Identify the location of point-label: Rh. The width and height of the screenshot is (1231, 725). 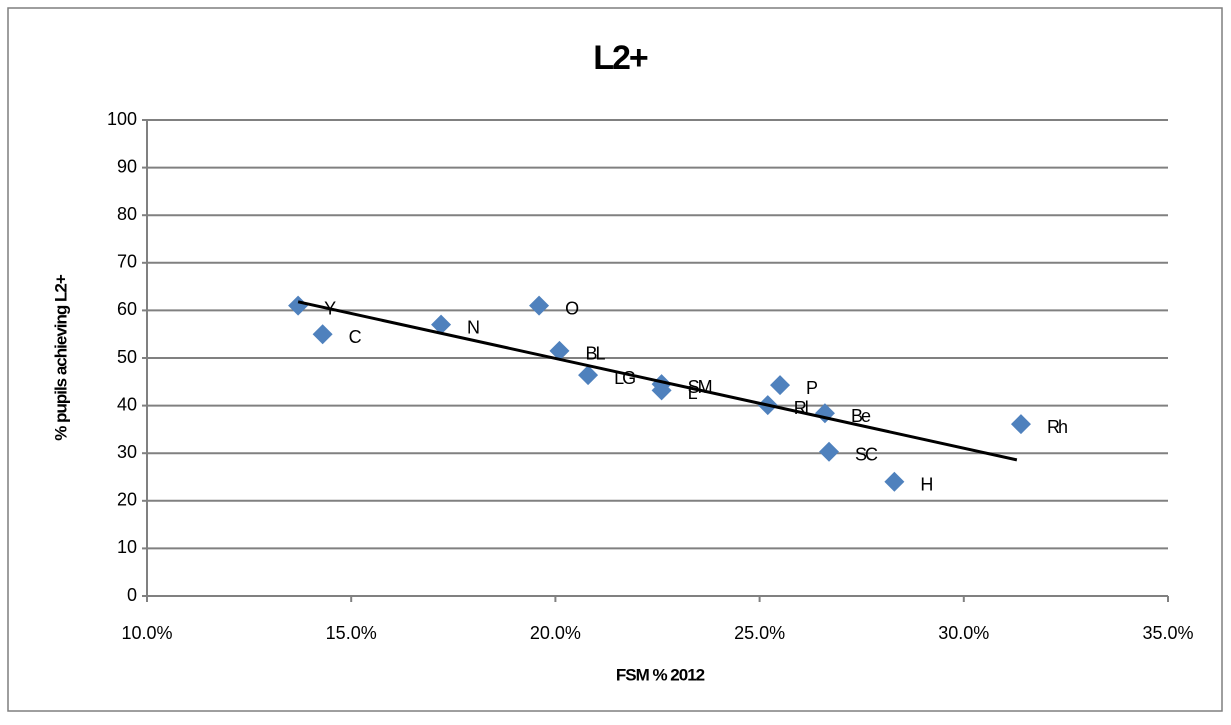
(1057, 427).